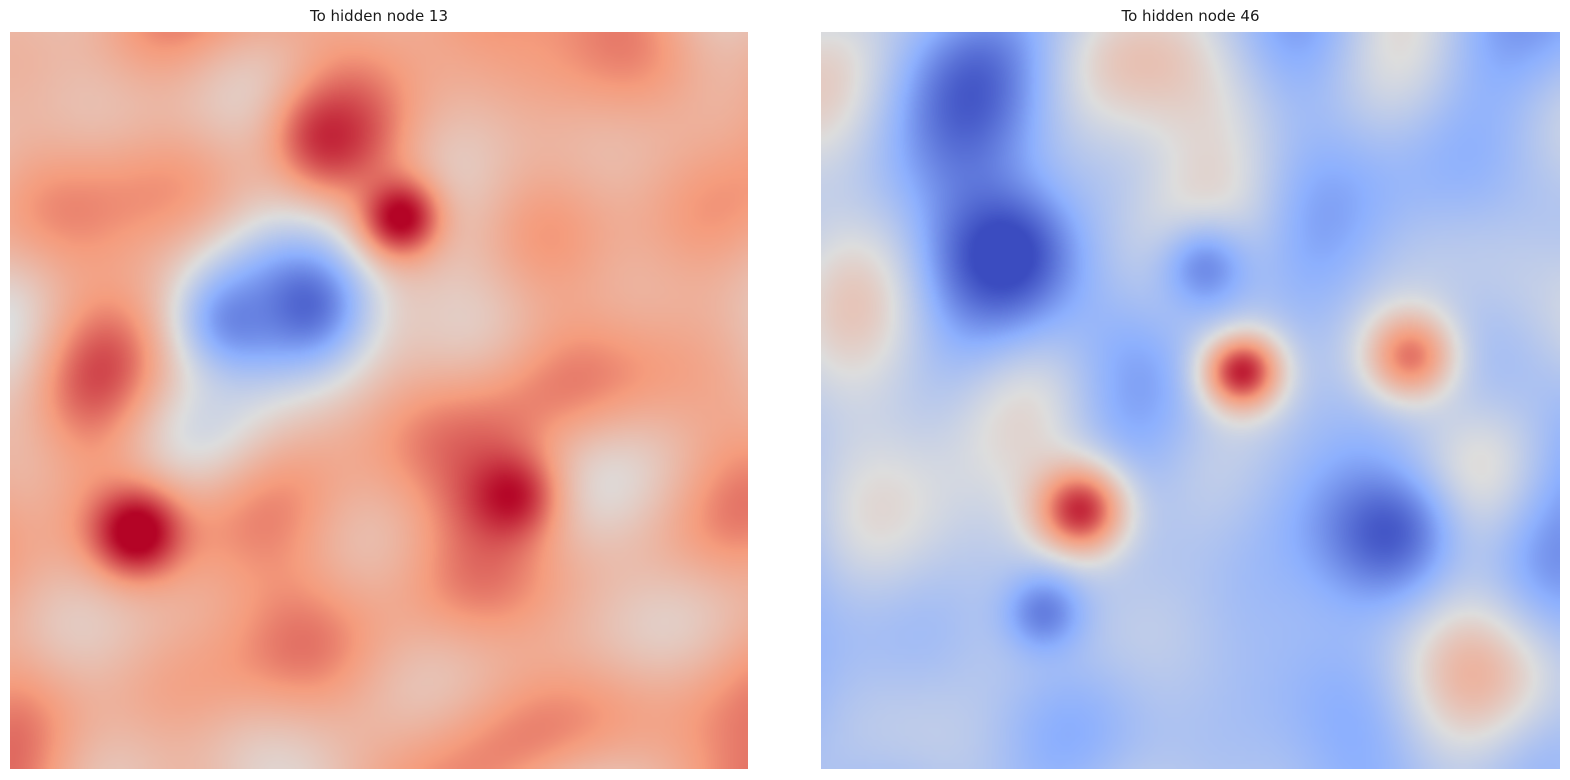 This screenshot has height=780, width=1570. I want to click on chart-title-right: To hidden node 46, so click(1190, 16).